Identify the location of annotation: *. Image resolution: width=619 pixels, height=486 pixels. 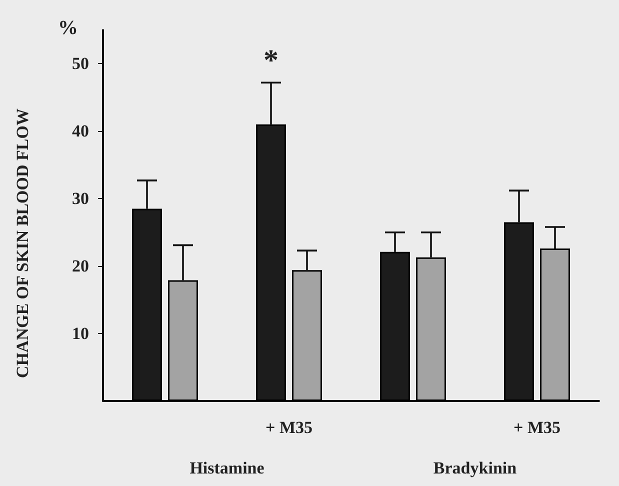
(271, 61).